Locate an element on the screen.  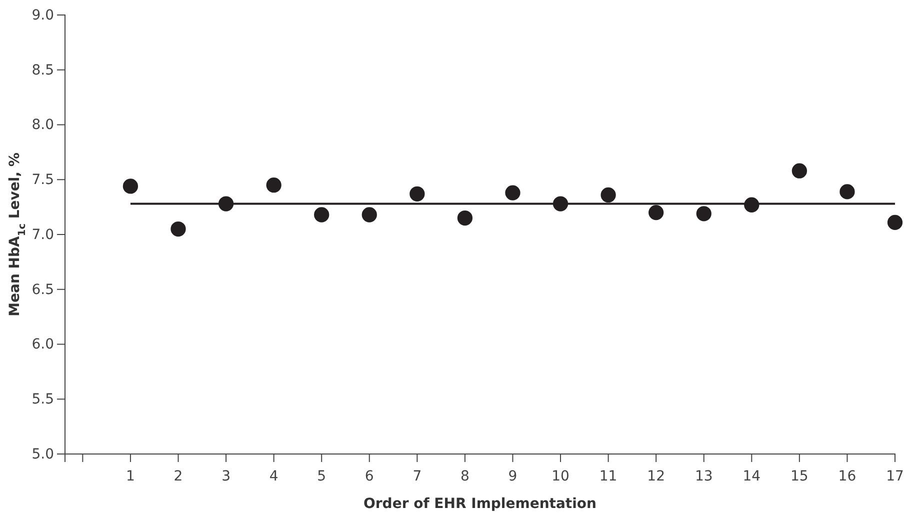
x-tick-label: 4 is located at coordinates (273, 476).